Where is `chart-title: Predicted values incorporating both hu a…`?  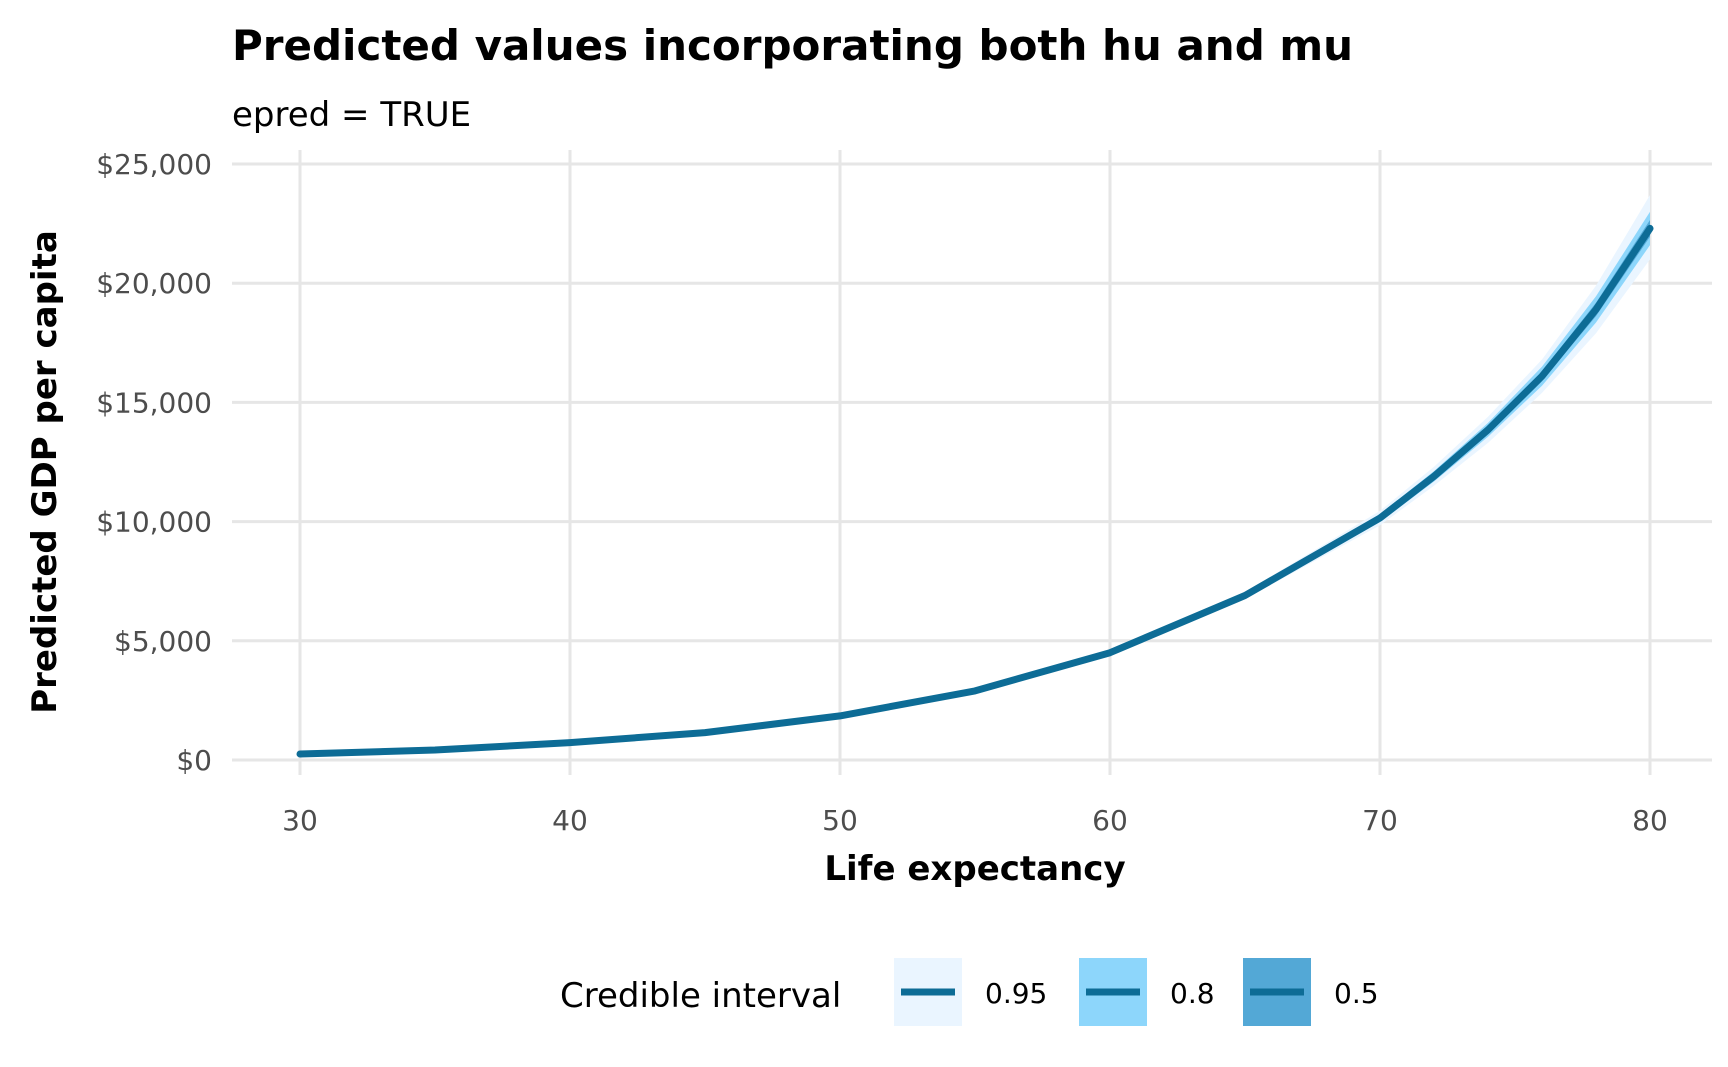 chart-title: Predicted values incorporating both hu a… is located at coordinates (792, 45).